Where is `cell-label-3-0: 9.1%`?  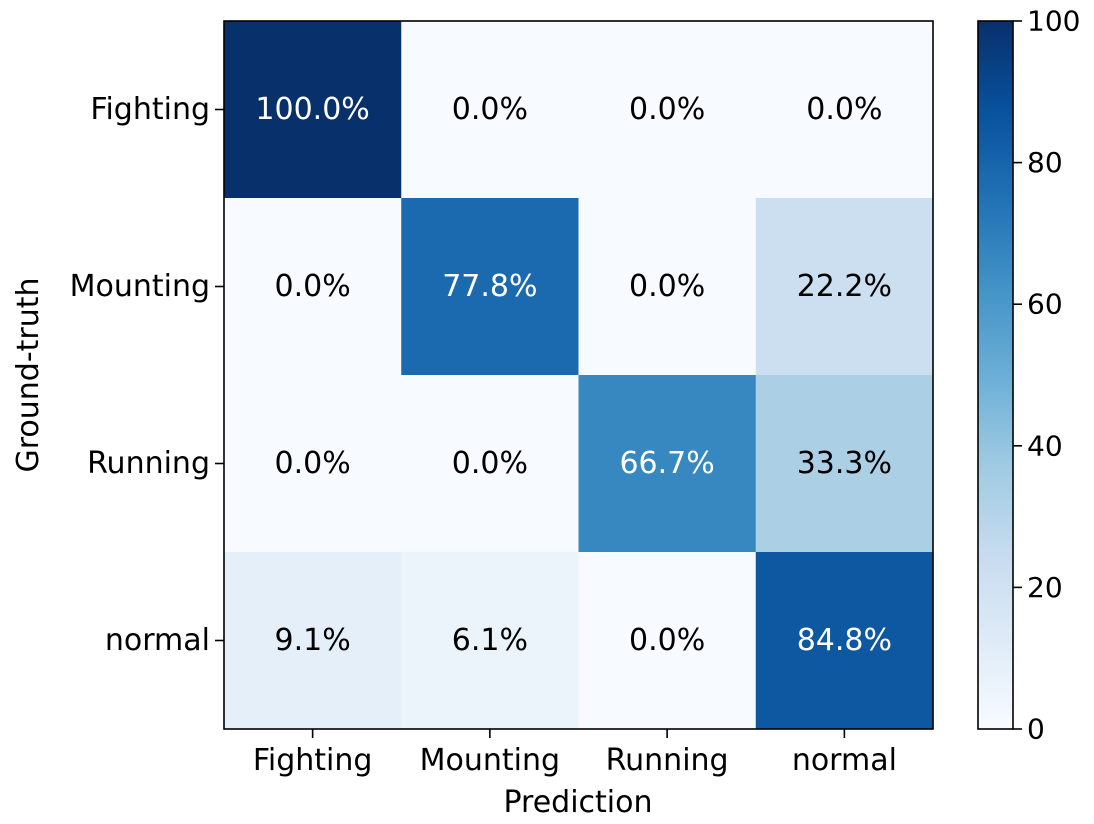 cell-label-3-0: 9.1% is located at coordinates (313, 640).